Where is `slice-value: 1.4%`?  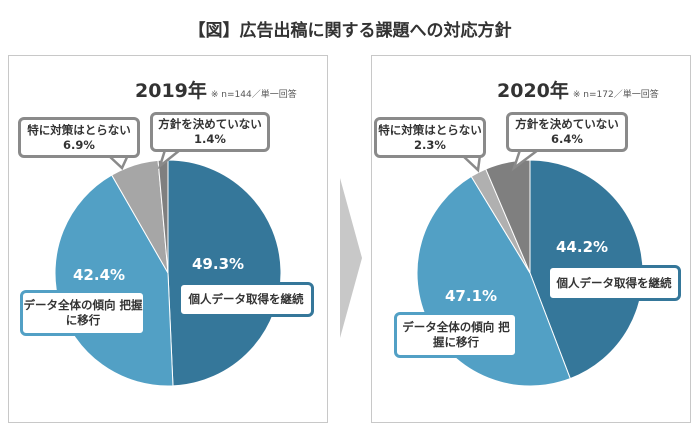
slice-value: 1.4% is located at coordinates (210, 139).